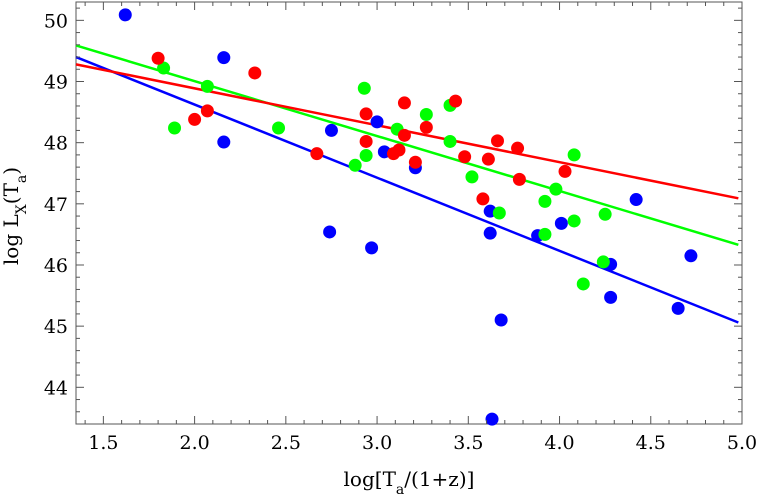 This screenshot has height=500, width=763. Describe the element at coordinates (56, 388) in the screenshot. I see `y-tick-label: 44` at that location.